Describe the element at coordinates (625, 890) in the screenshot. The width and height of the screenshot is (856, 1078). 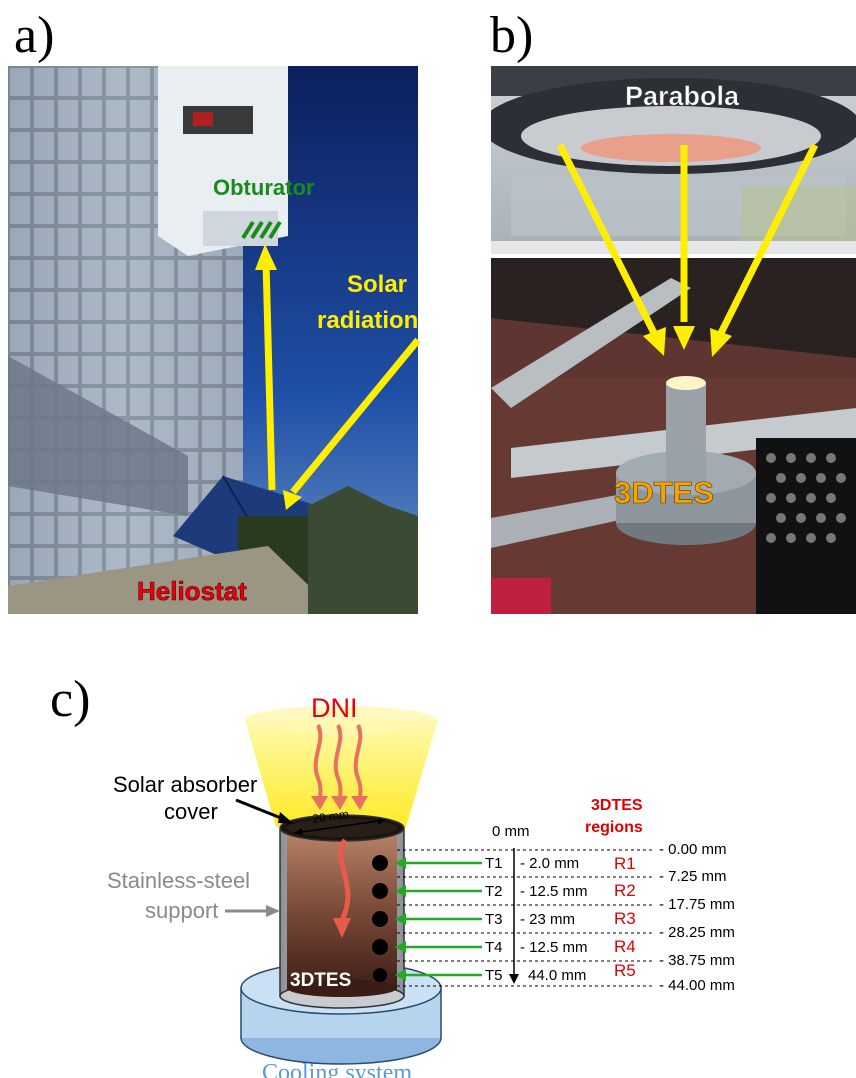
I see `region-r2: R2` at that location.